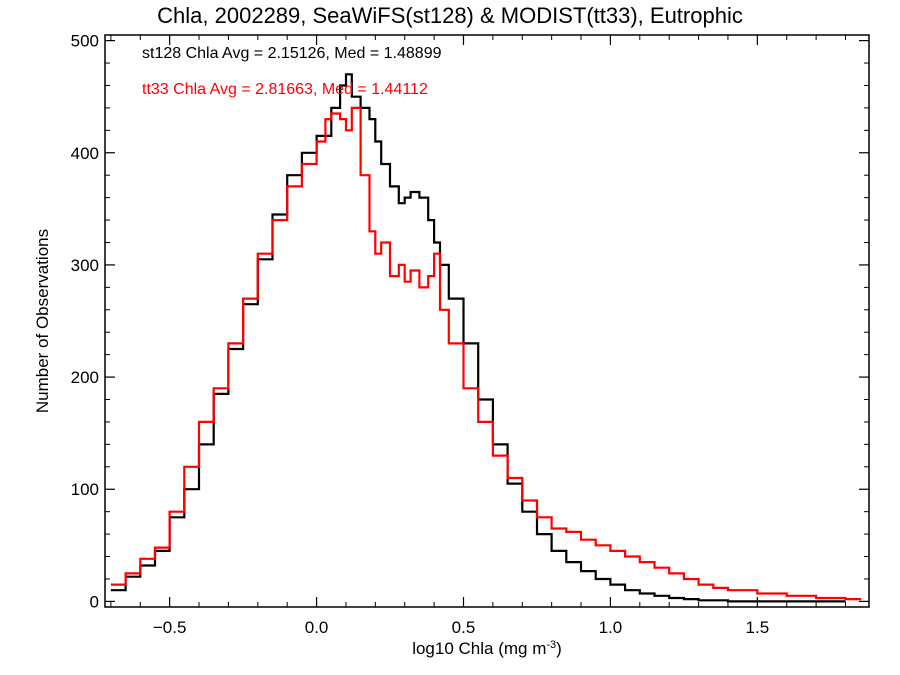  What do you see at coordinates (42, 321) in the screenshot?
I see `y-axis-label: Number of Observations` at bounding box center [42, 321].